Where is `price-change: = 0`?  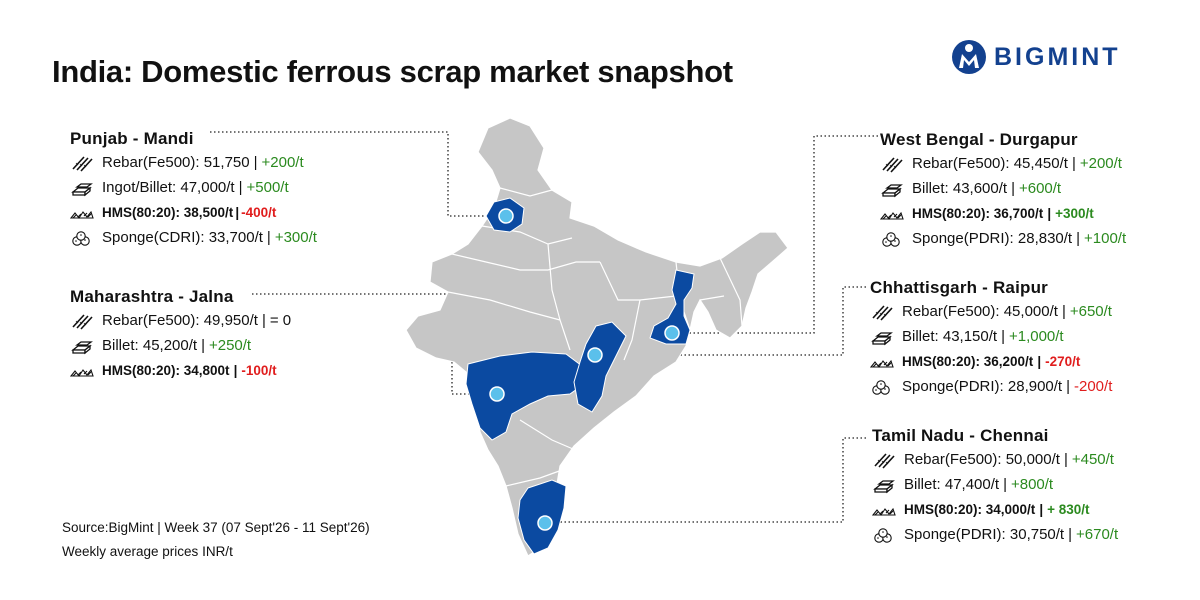
price-change: = 0 is located at coordinates (280, 320).